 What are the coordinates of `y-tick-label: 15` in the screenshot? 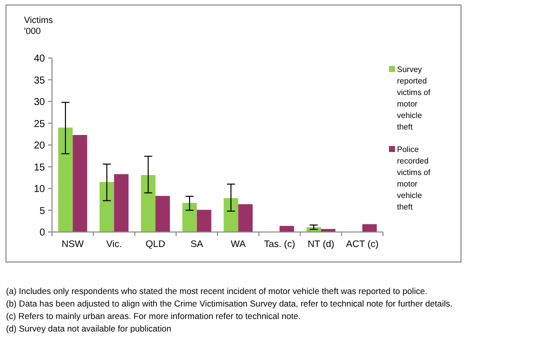 It's located at (40, 168).